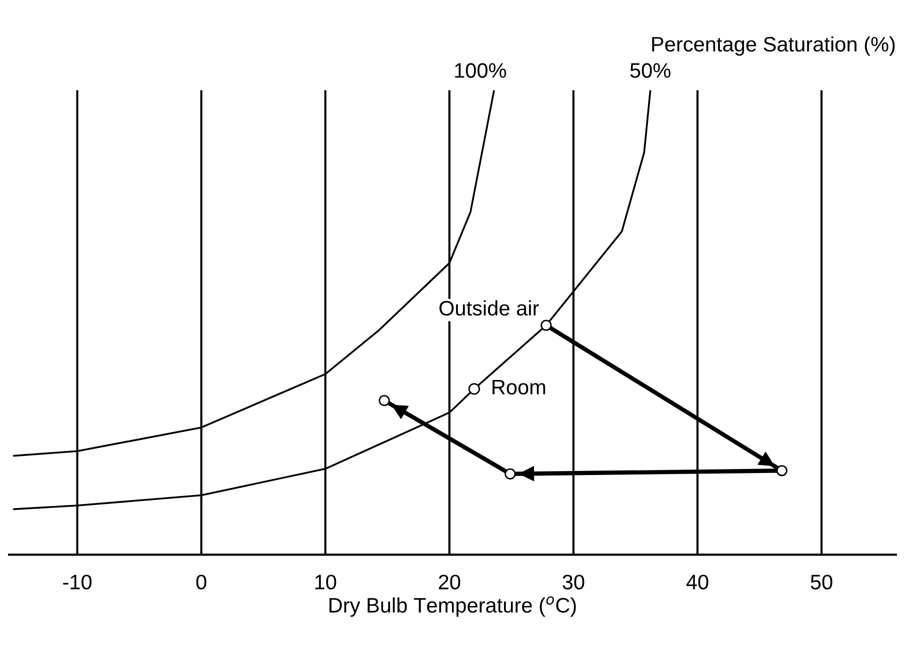 The width and height of the screenshot is (905, 645). Describe the element at coordinates (77, 582) in the screenshot. I see `x-tick-label: -10` at that location.